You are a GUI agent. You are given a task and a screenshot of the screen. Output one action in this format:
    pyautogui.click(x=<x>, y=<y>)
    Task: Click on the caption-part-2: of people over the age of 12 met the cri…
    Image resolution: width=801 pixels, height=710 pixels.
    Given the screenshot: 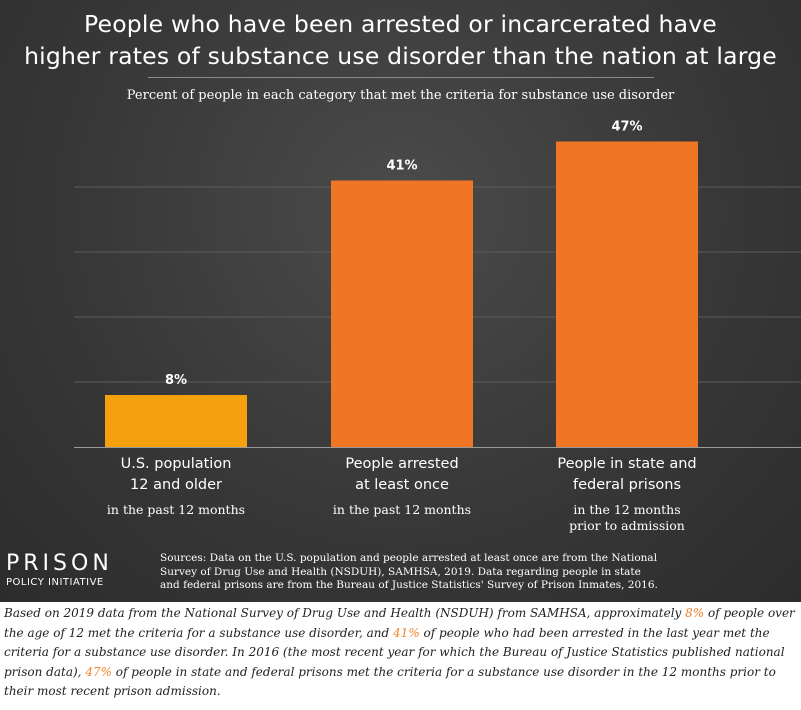 What is the action you would take?
    pyautogui.click(x=399, y=623)
    